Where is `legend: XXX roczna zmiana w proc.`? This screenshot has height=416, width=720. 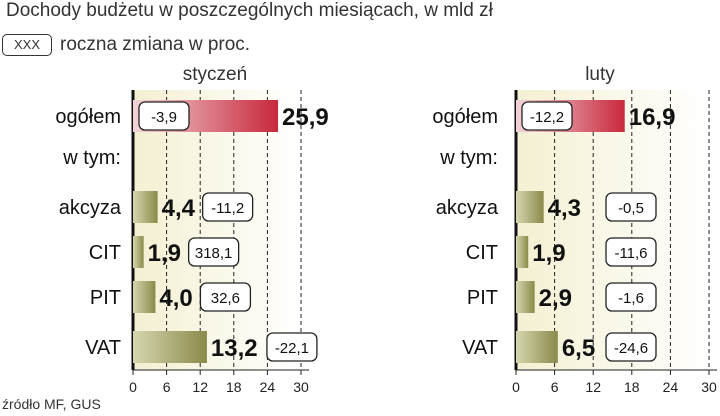
legend: XXX roczna zmiana w proc. is located at coordinates (126, 45).